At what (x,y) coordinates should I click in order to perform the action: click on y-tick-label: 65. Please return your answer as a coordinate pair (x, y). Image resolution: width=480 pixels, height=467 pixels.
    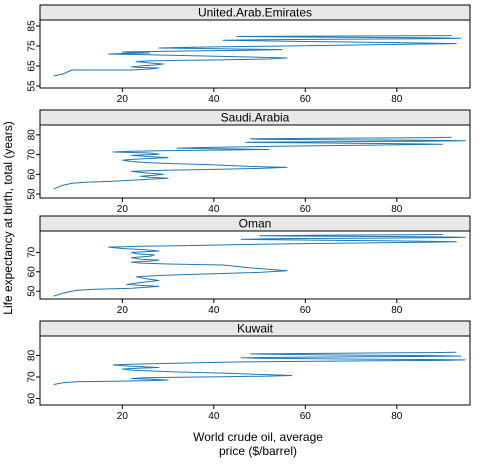
    Looking at the image, I should click on (32, 66).